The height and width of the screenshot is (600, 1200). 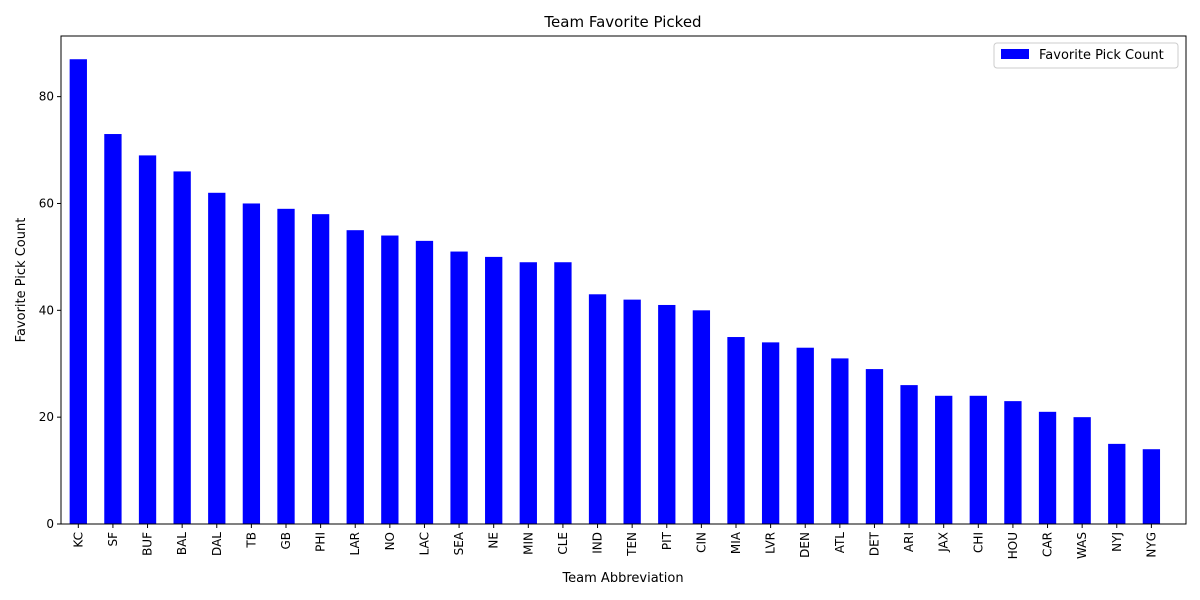 I want to click on bar-car, so click(x=1047, y=467).